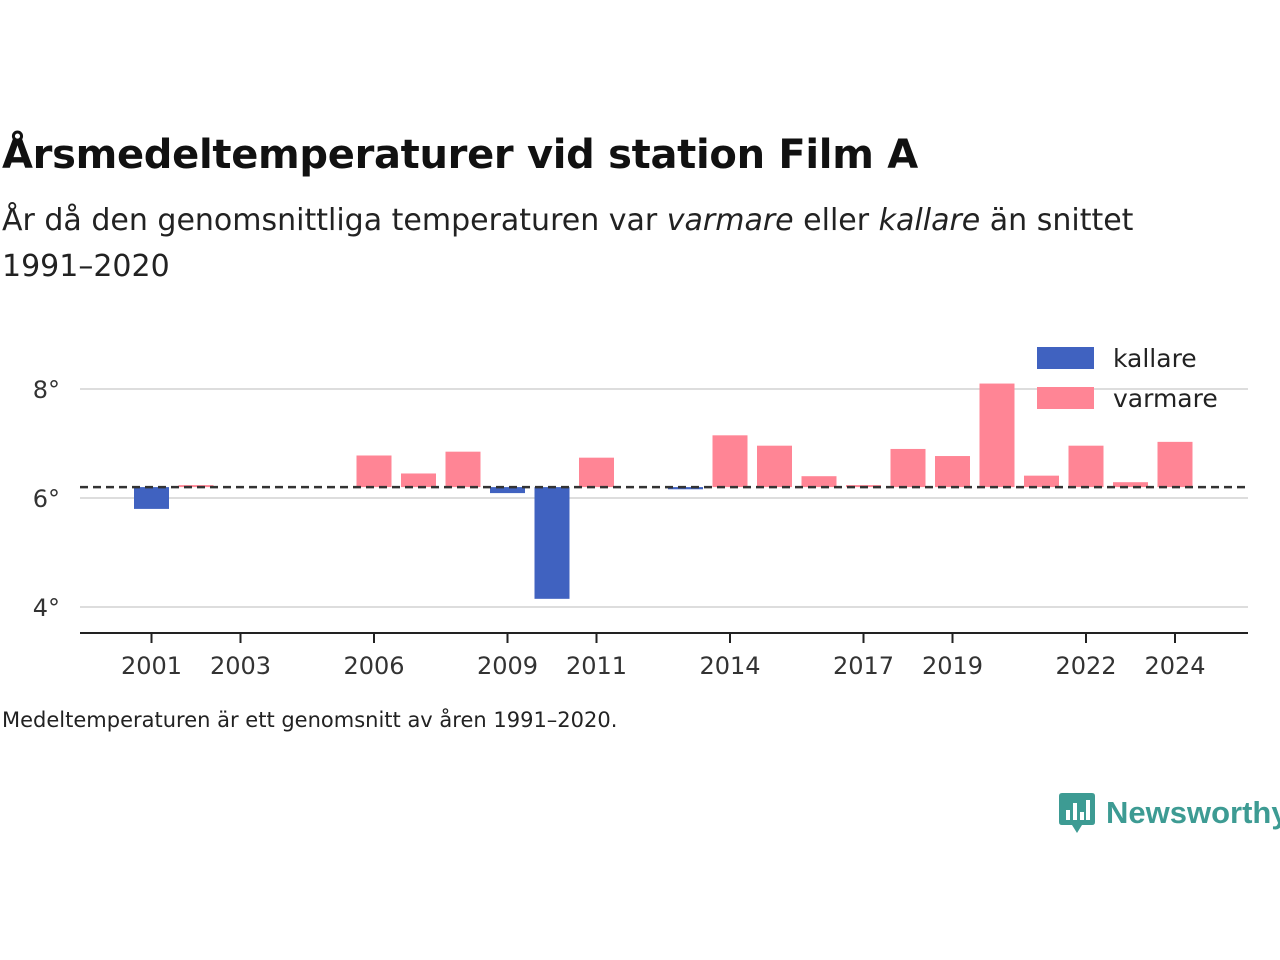  Describe the element at coordinates (507, 490) in the screenshot. I see `bar-2009` at that location.